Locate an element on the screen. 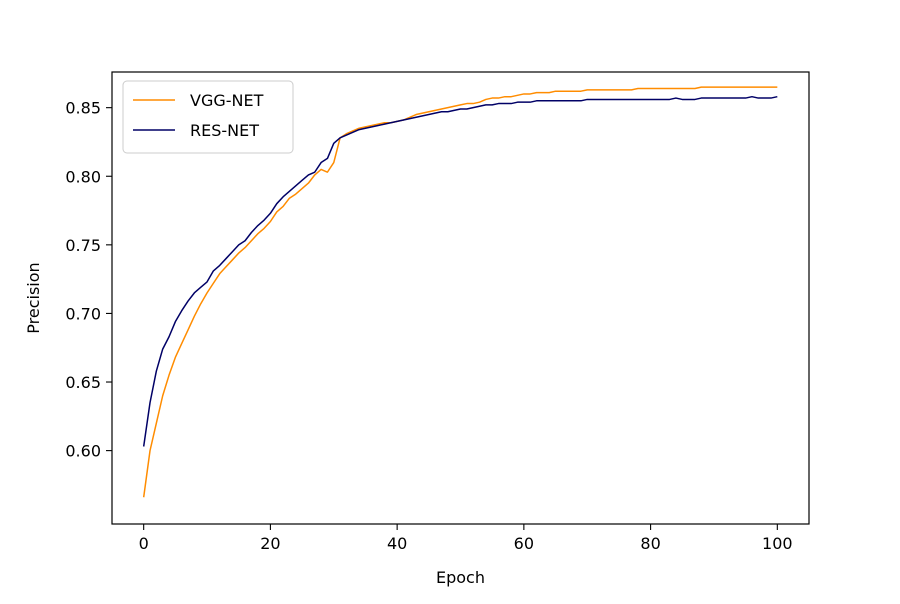 The height and width of the screenshot is (604, 900). x-tick-label: 40 is located at coordinates (397, 543).